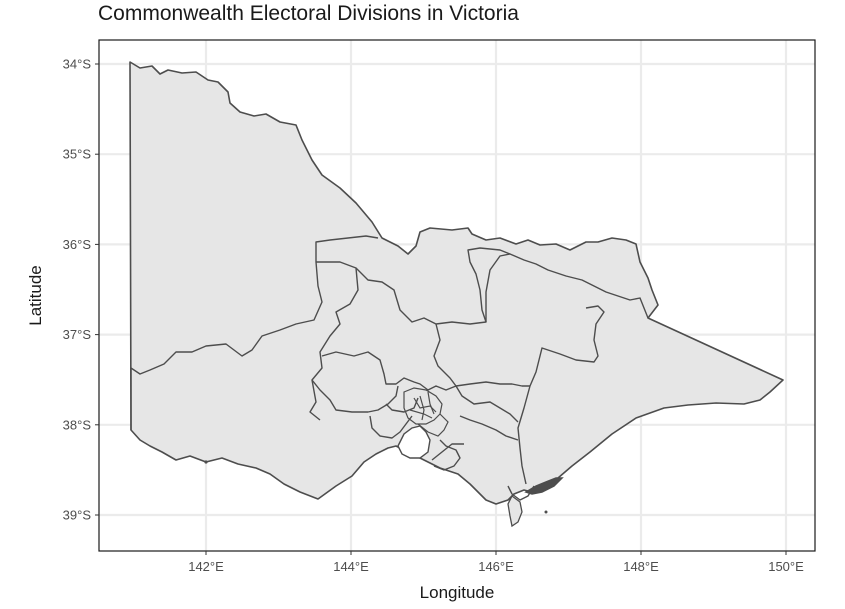 Image resolution: width=845 pixels, height=609 pixels. I want to click on boundary-flinders, so click(447, 452).